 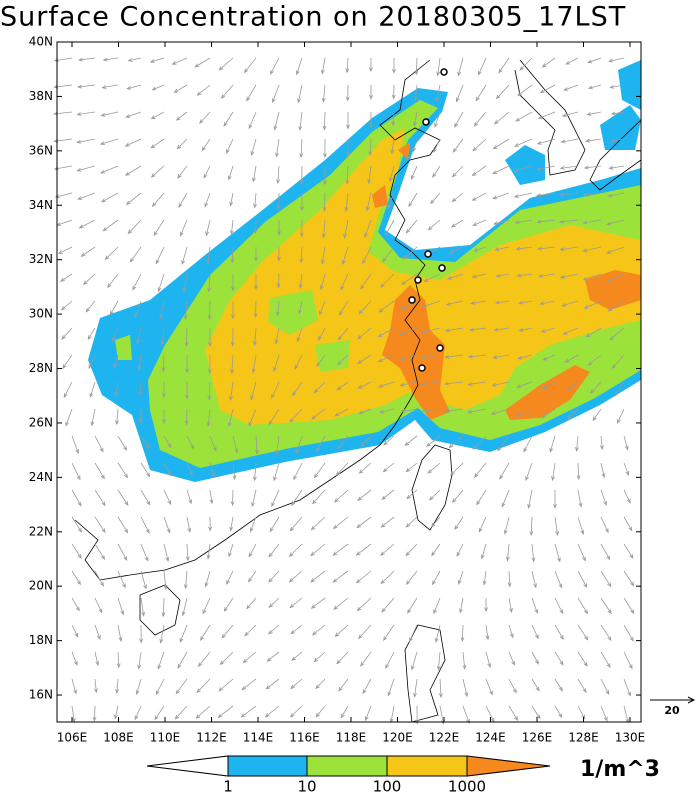 I want to click on y-tick-label: 34N, so click(x=41, y=205).